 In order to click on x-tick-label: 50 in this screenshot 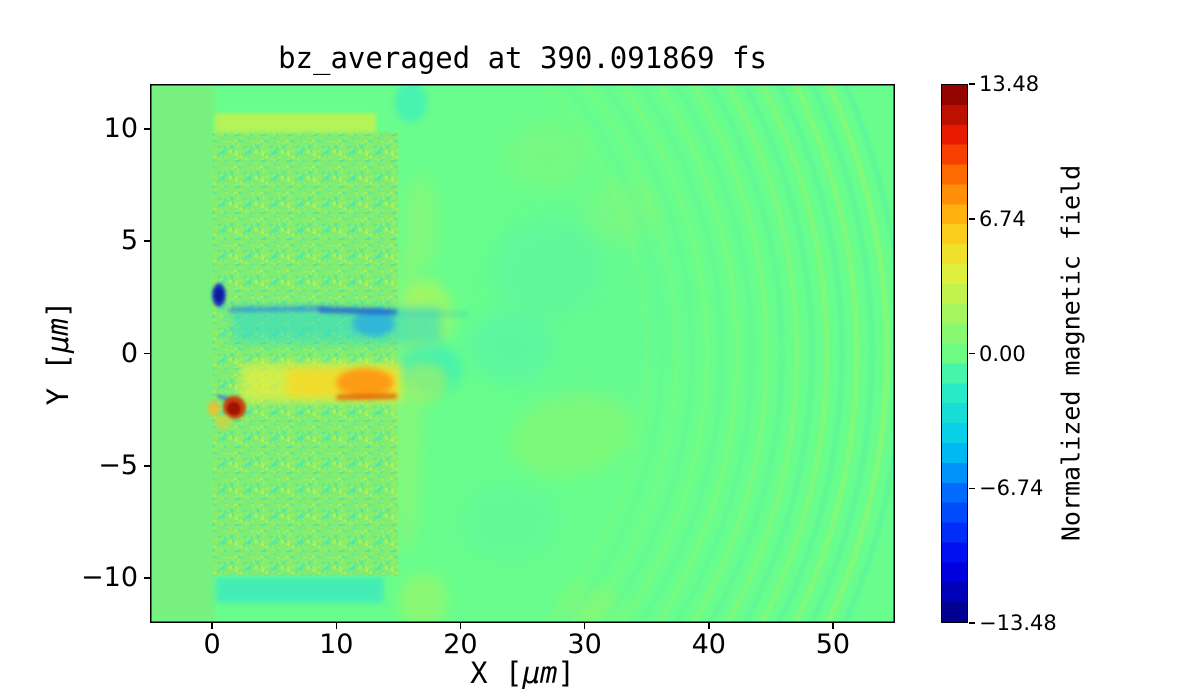, I will do `click(833, 644)`.